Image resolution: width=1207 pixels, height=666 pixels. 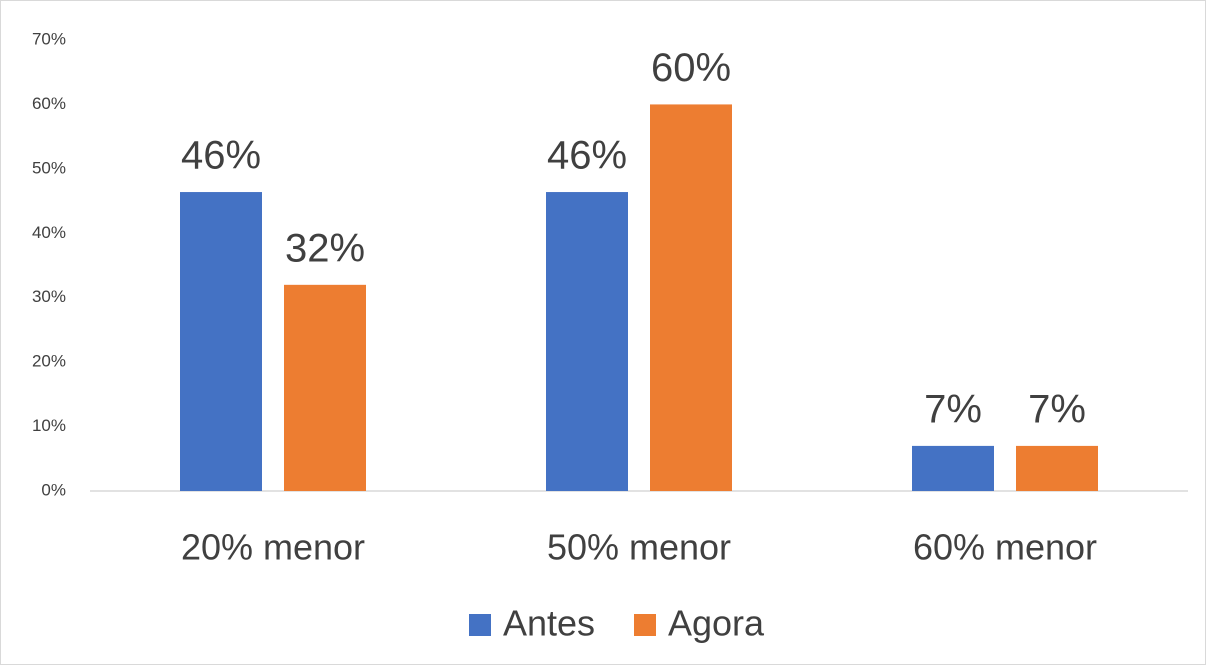 I want to click on y-tick-label: 70%, so click(x=49, y=38).